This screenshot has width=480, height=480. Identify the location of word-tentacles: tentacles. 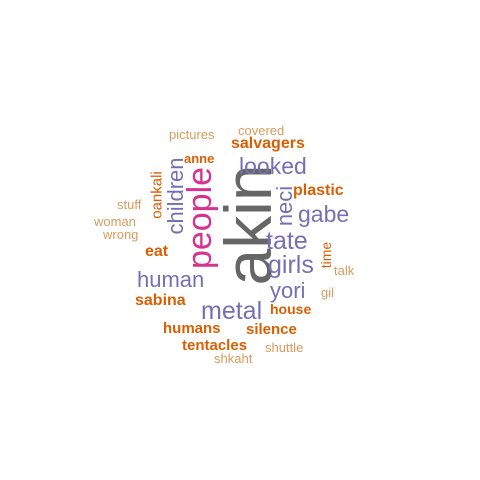
(215, 345).